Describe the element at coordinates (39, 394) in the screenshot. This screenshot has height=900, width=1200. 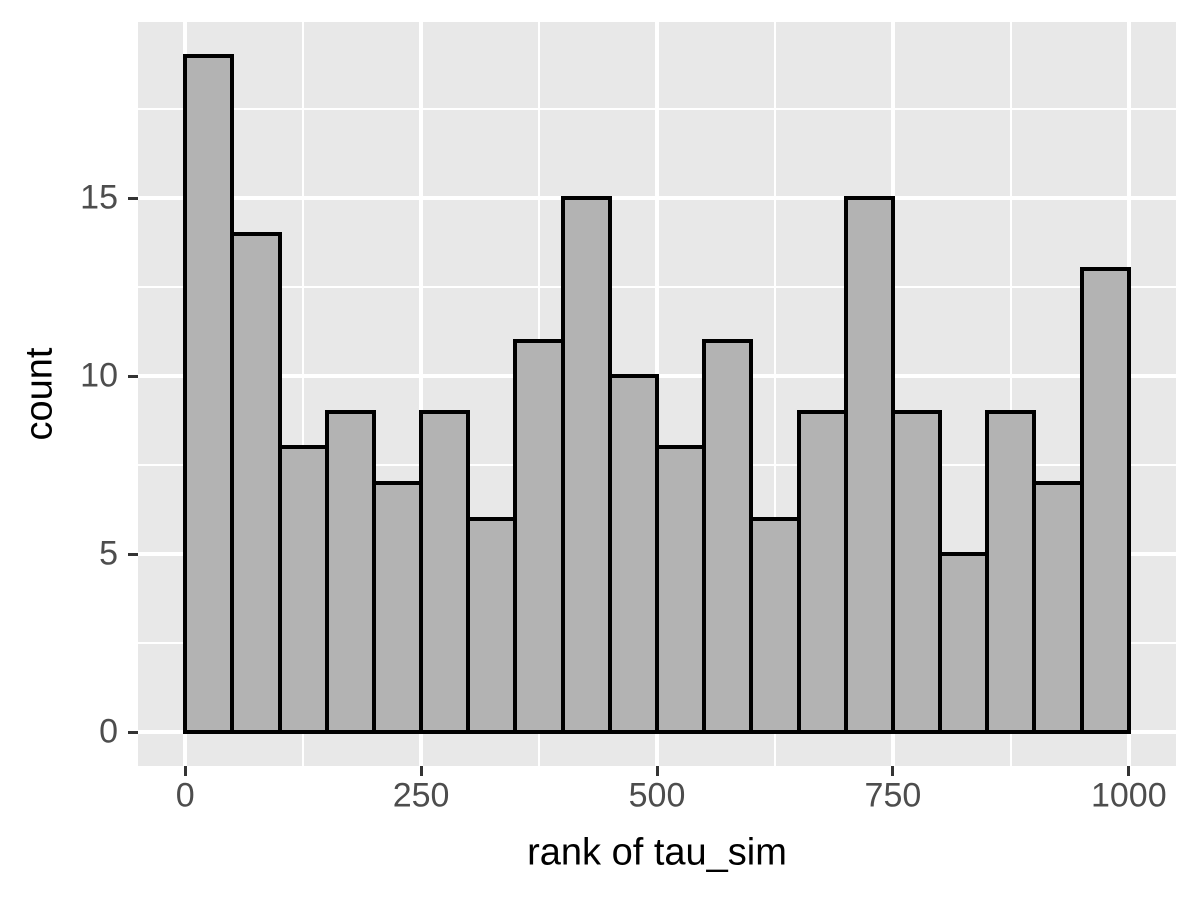
I see `y-axis-title: count` at that location.